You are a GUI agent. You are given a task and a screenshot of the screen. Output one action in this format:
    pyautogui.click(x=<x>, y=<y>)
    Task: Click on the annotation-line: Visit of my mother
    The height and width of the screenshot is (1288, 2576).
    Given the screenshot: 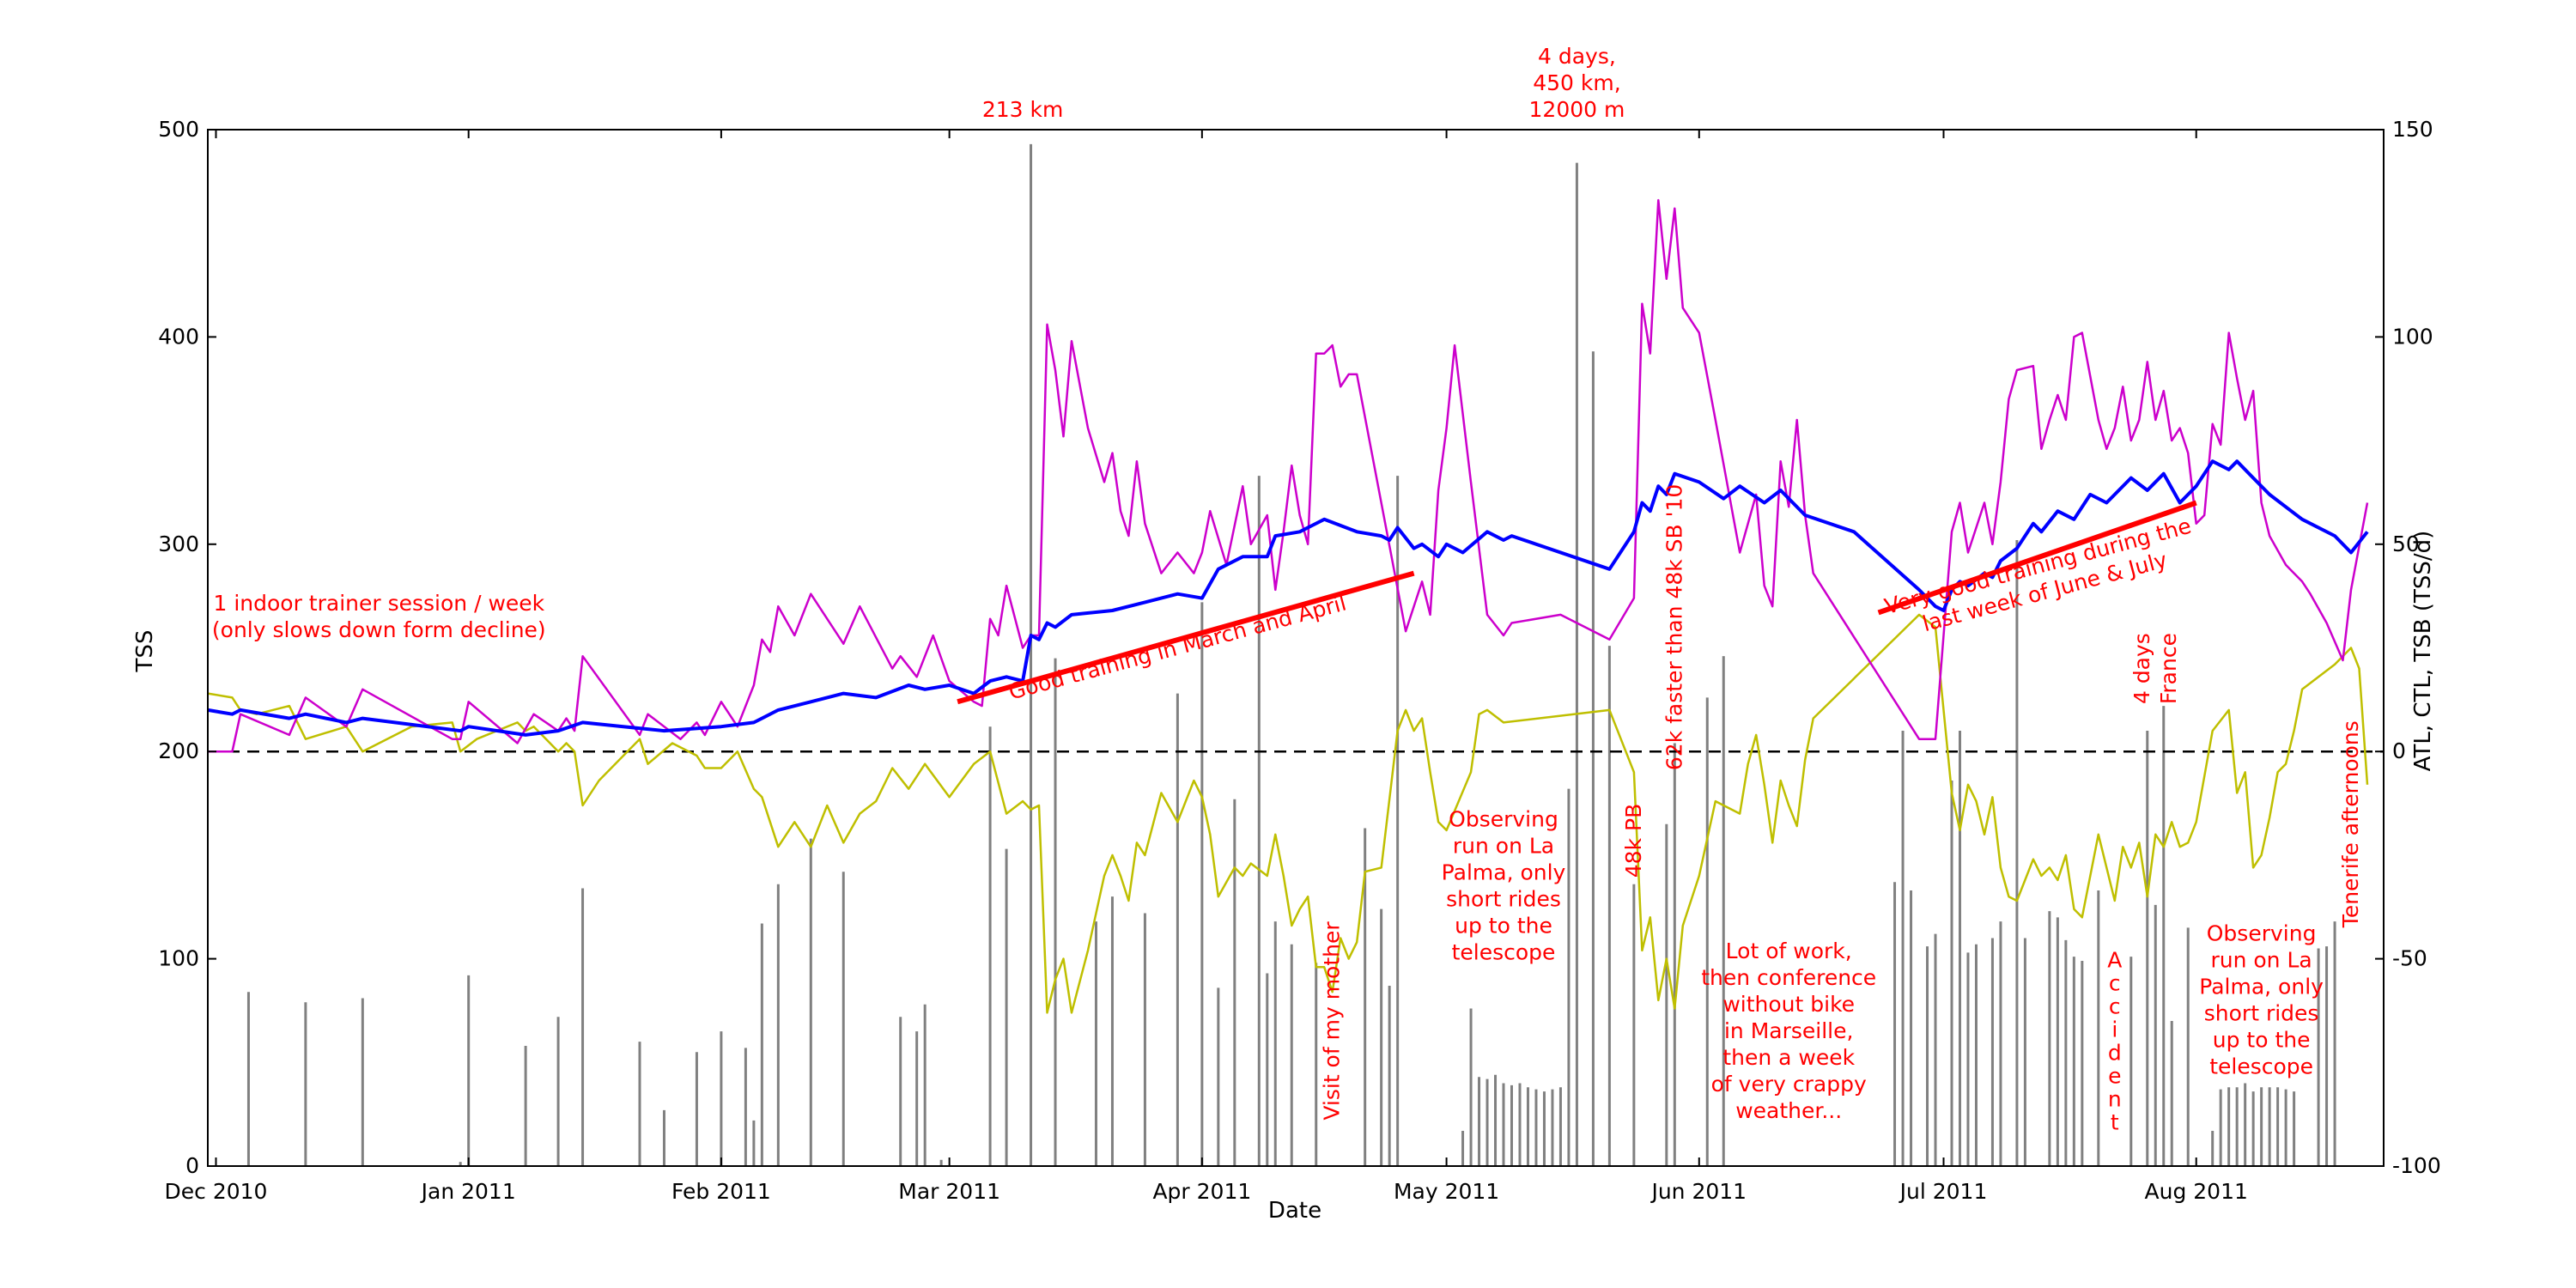 What is the action you would take?
    pyautogui.click(x=1332, y=1021)
    